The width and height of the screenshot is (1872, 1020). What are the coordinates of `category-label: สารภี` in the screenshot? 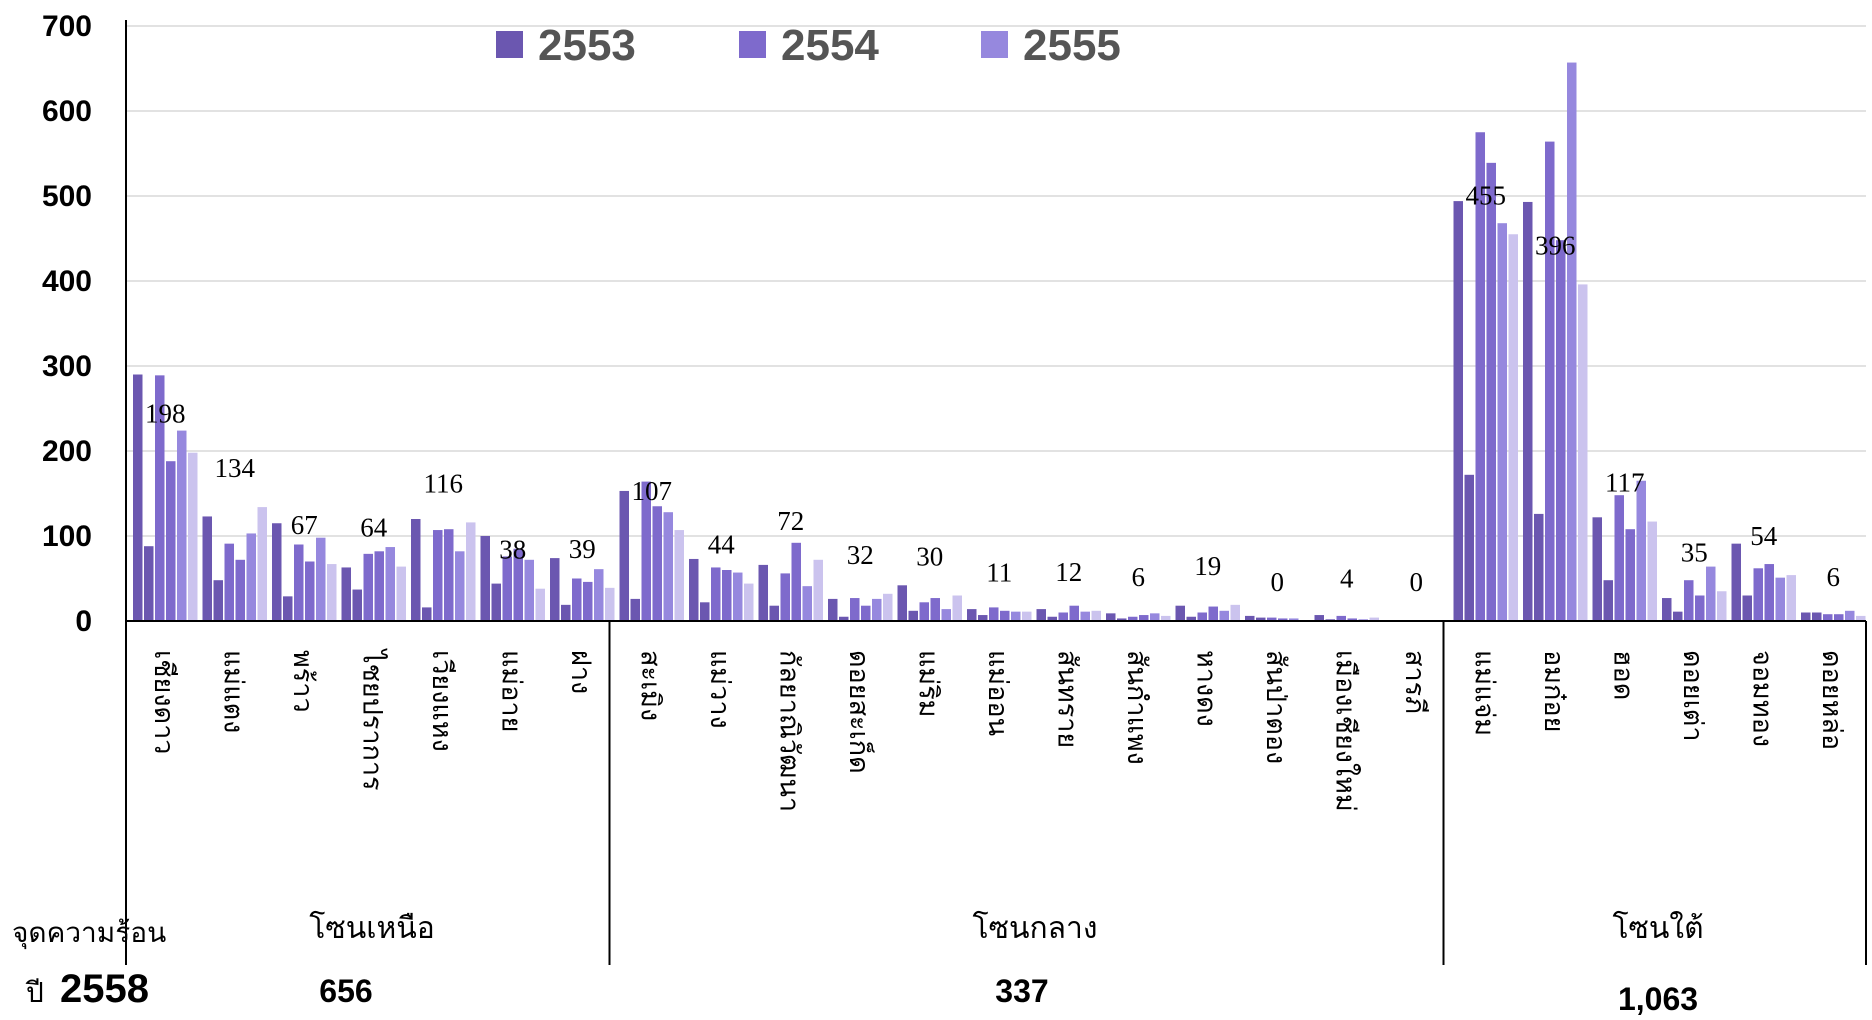 It's located at (1414, 682).